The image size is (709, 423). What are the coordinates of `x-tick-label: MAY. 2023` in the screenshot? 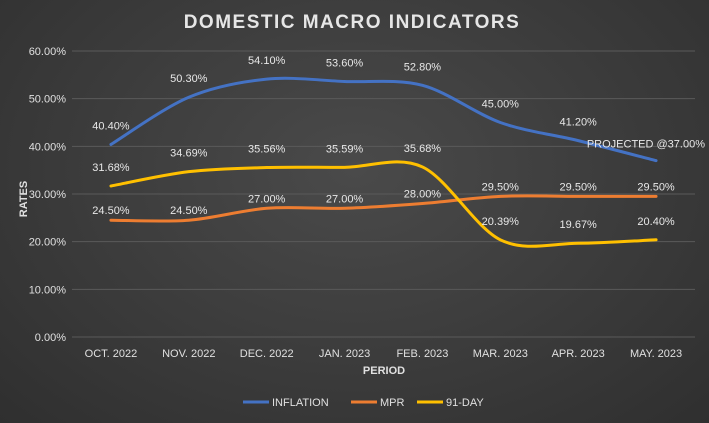 It's located at (656, 354).